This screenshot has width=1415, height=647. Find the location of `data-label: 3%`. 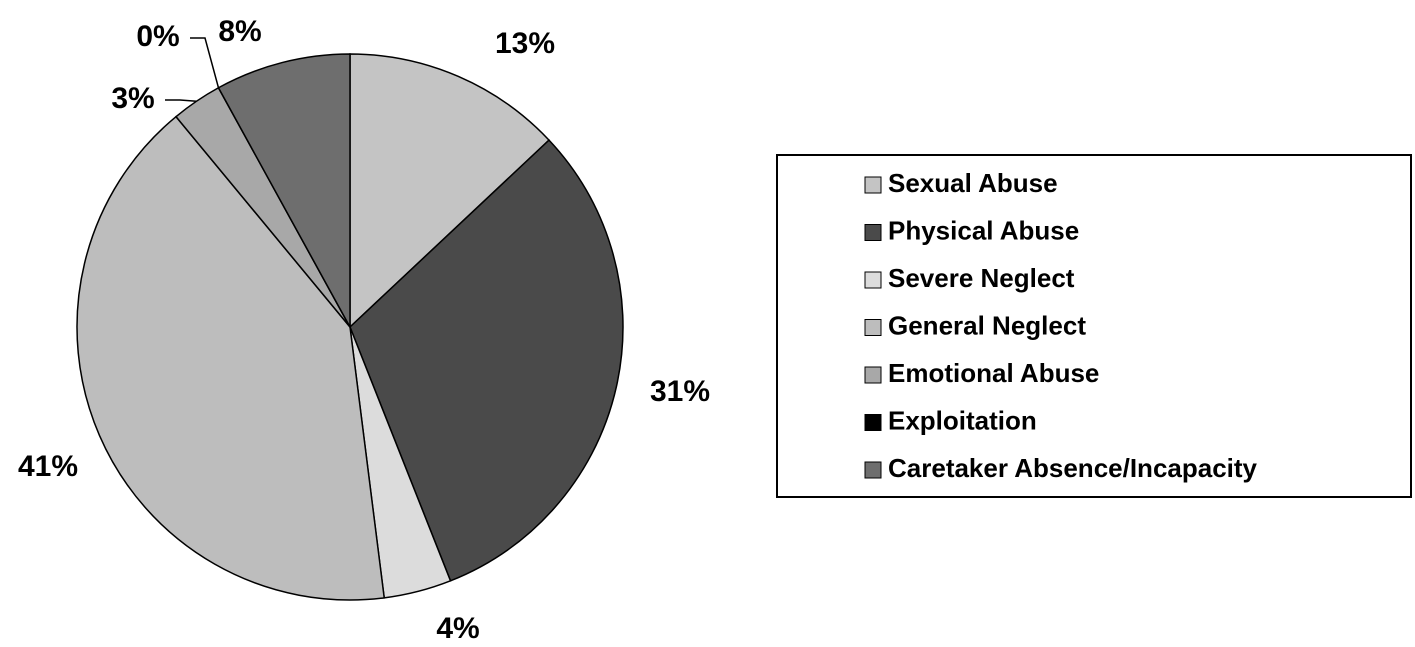

data-label: 3% is located at coordinates (132, 98).